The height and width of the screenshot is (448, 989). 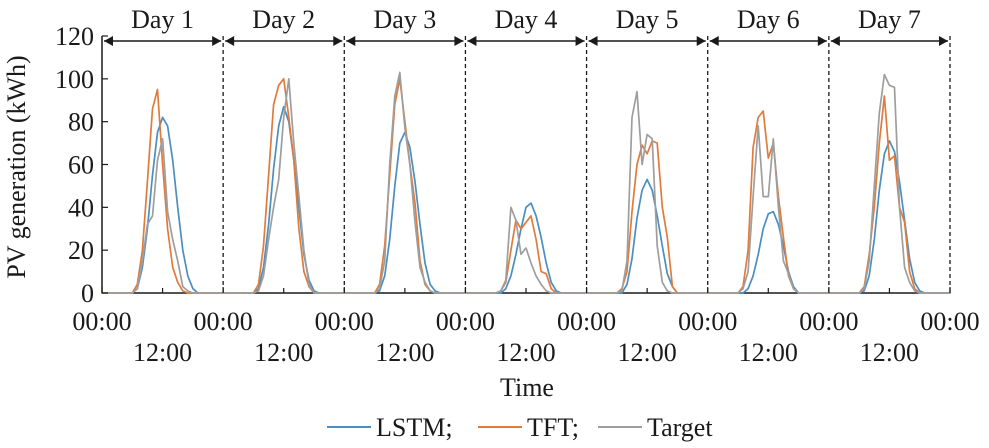 What do you see at coordinates (74, 36) in the screenshot?
I see `y-tick-label: 120` at bounding box center [74, 36].